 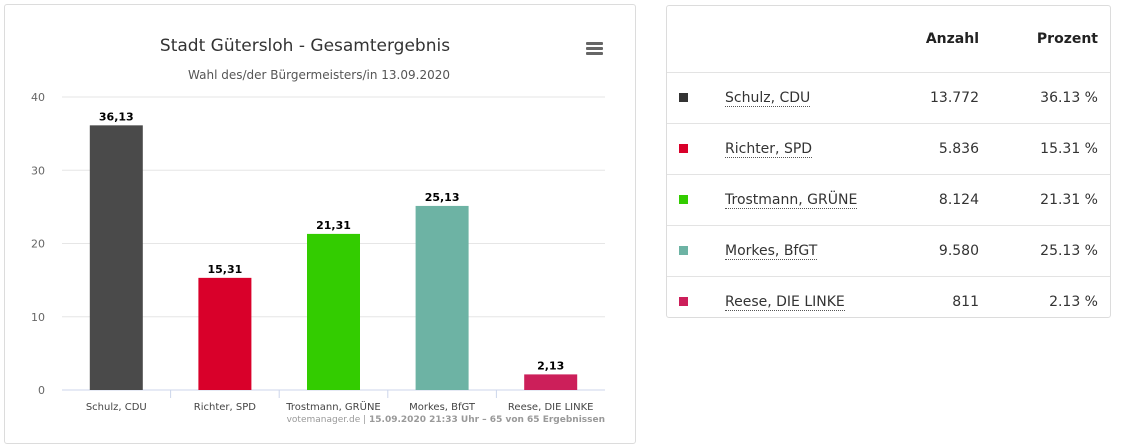 I want to click on percent-cell: 15.31 %, so click(x=1054, y=149).